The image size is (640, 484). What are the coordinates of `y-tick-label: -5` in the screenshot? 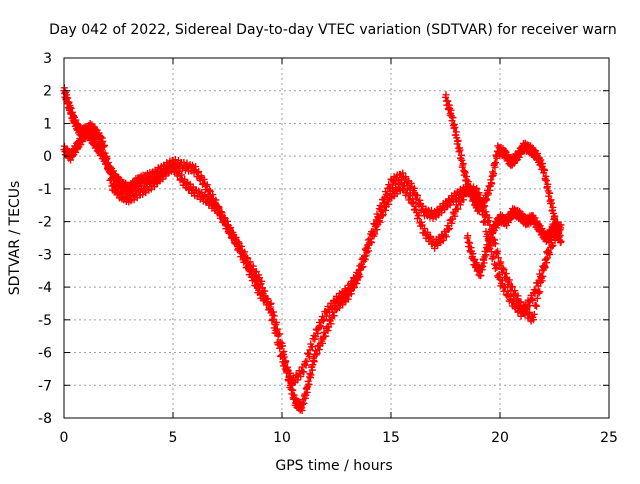 It's located at (45, 321).